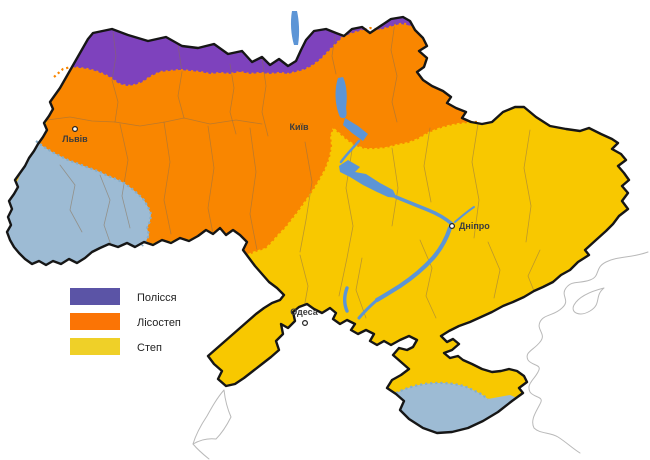 The image size is (650, 460). Describe the element at coordinates (295, 28) in the screenshot. I see `dnieper-north-strip` at that location.